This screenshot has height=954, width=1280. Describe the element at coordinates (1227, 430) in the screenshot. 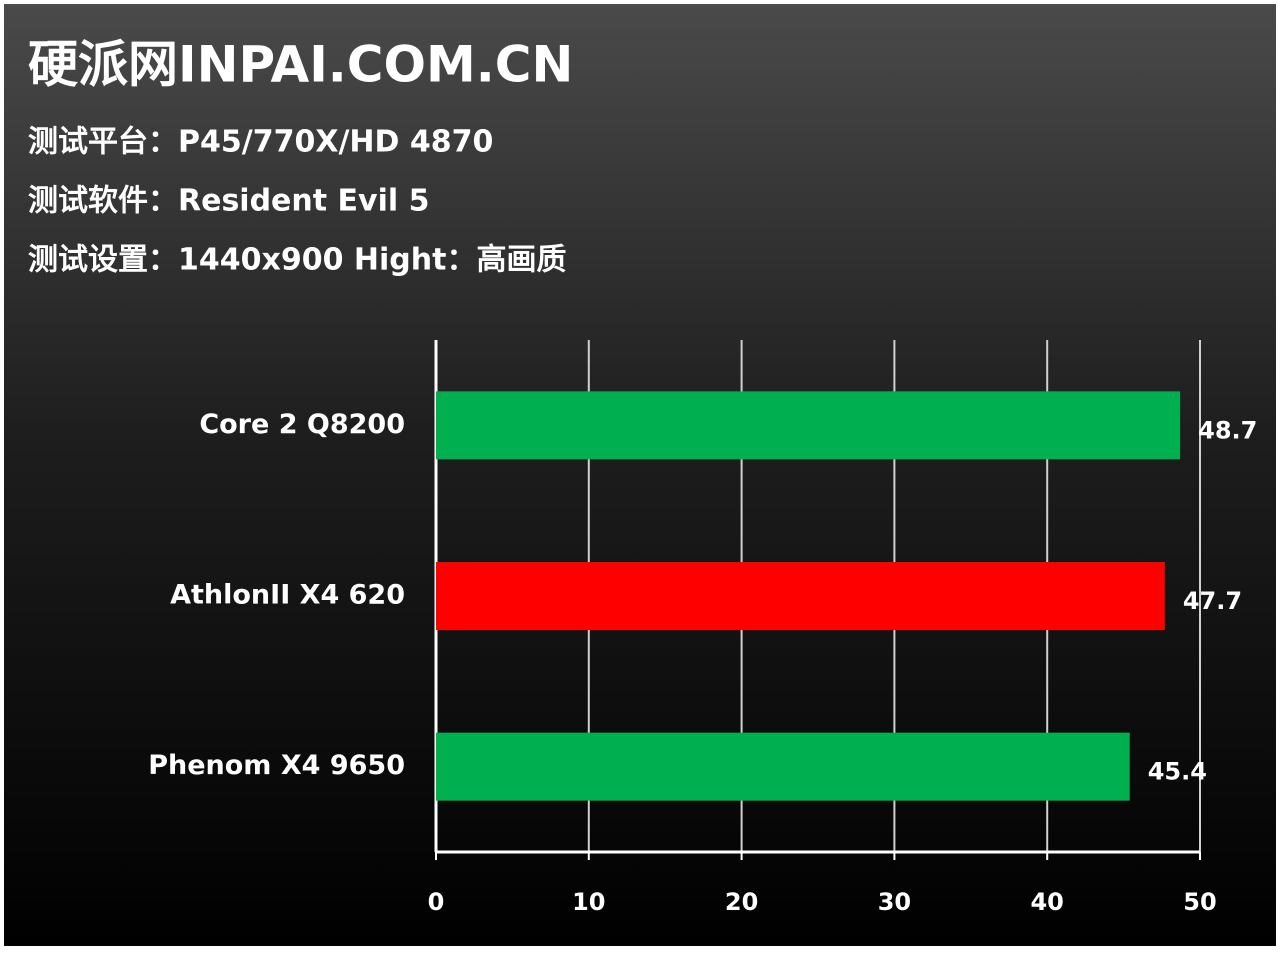

I see `value-label: 48.7` at that location.